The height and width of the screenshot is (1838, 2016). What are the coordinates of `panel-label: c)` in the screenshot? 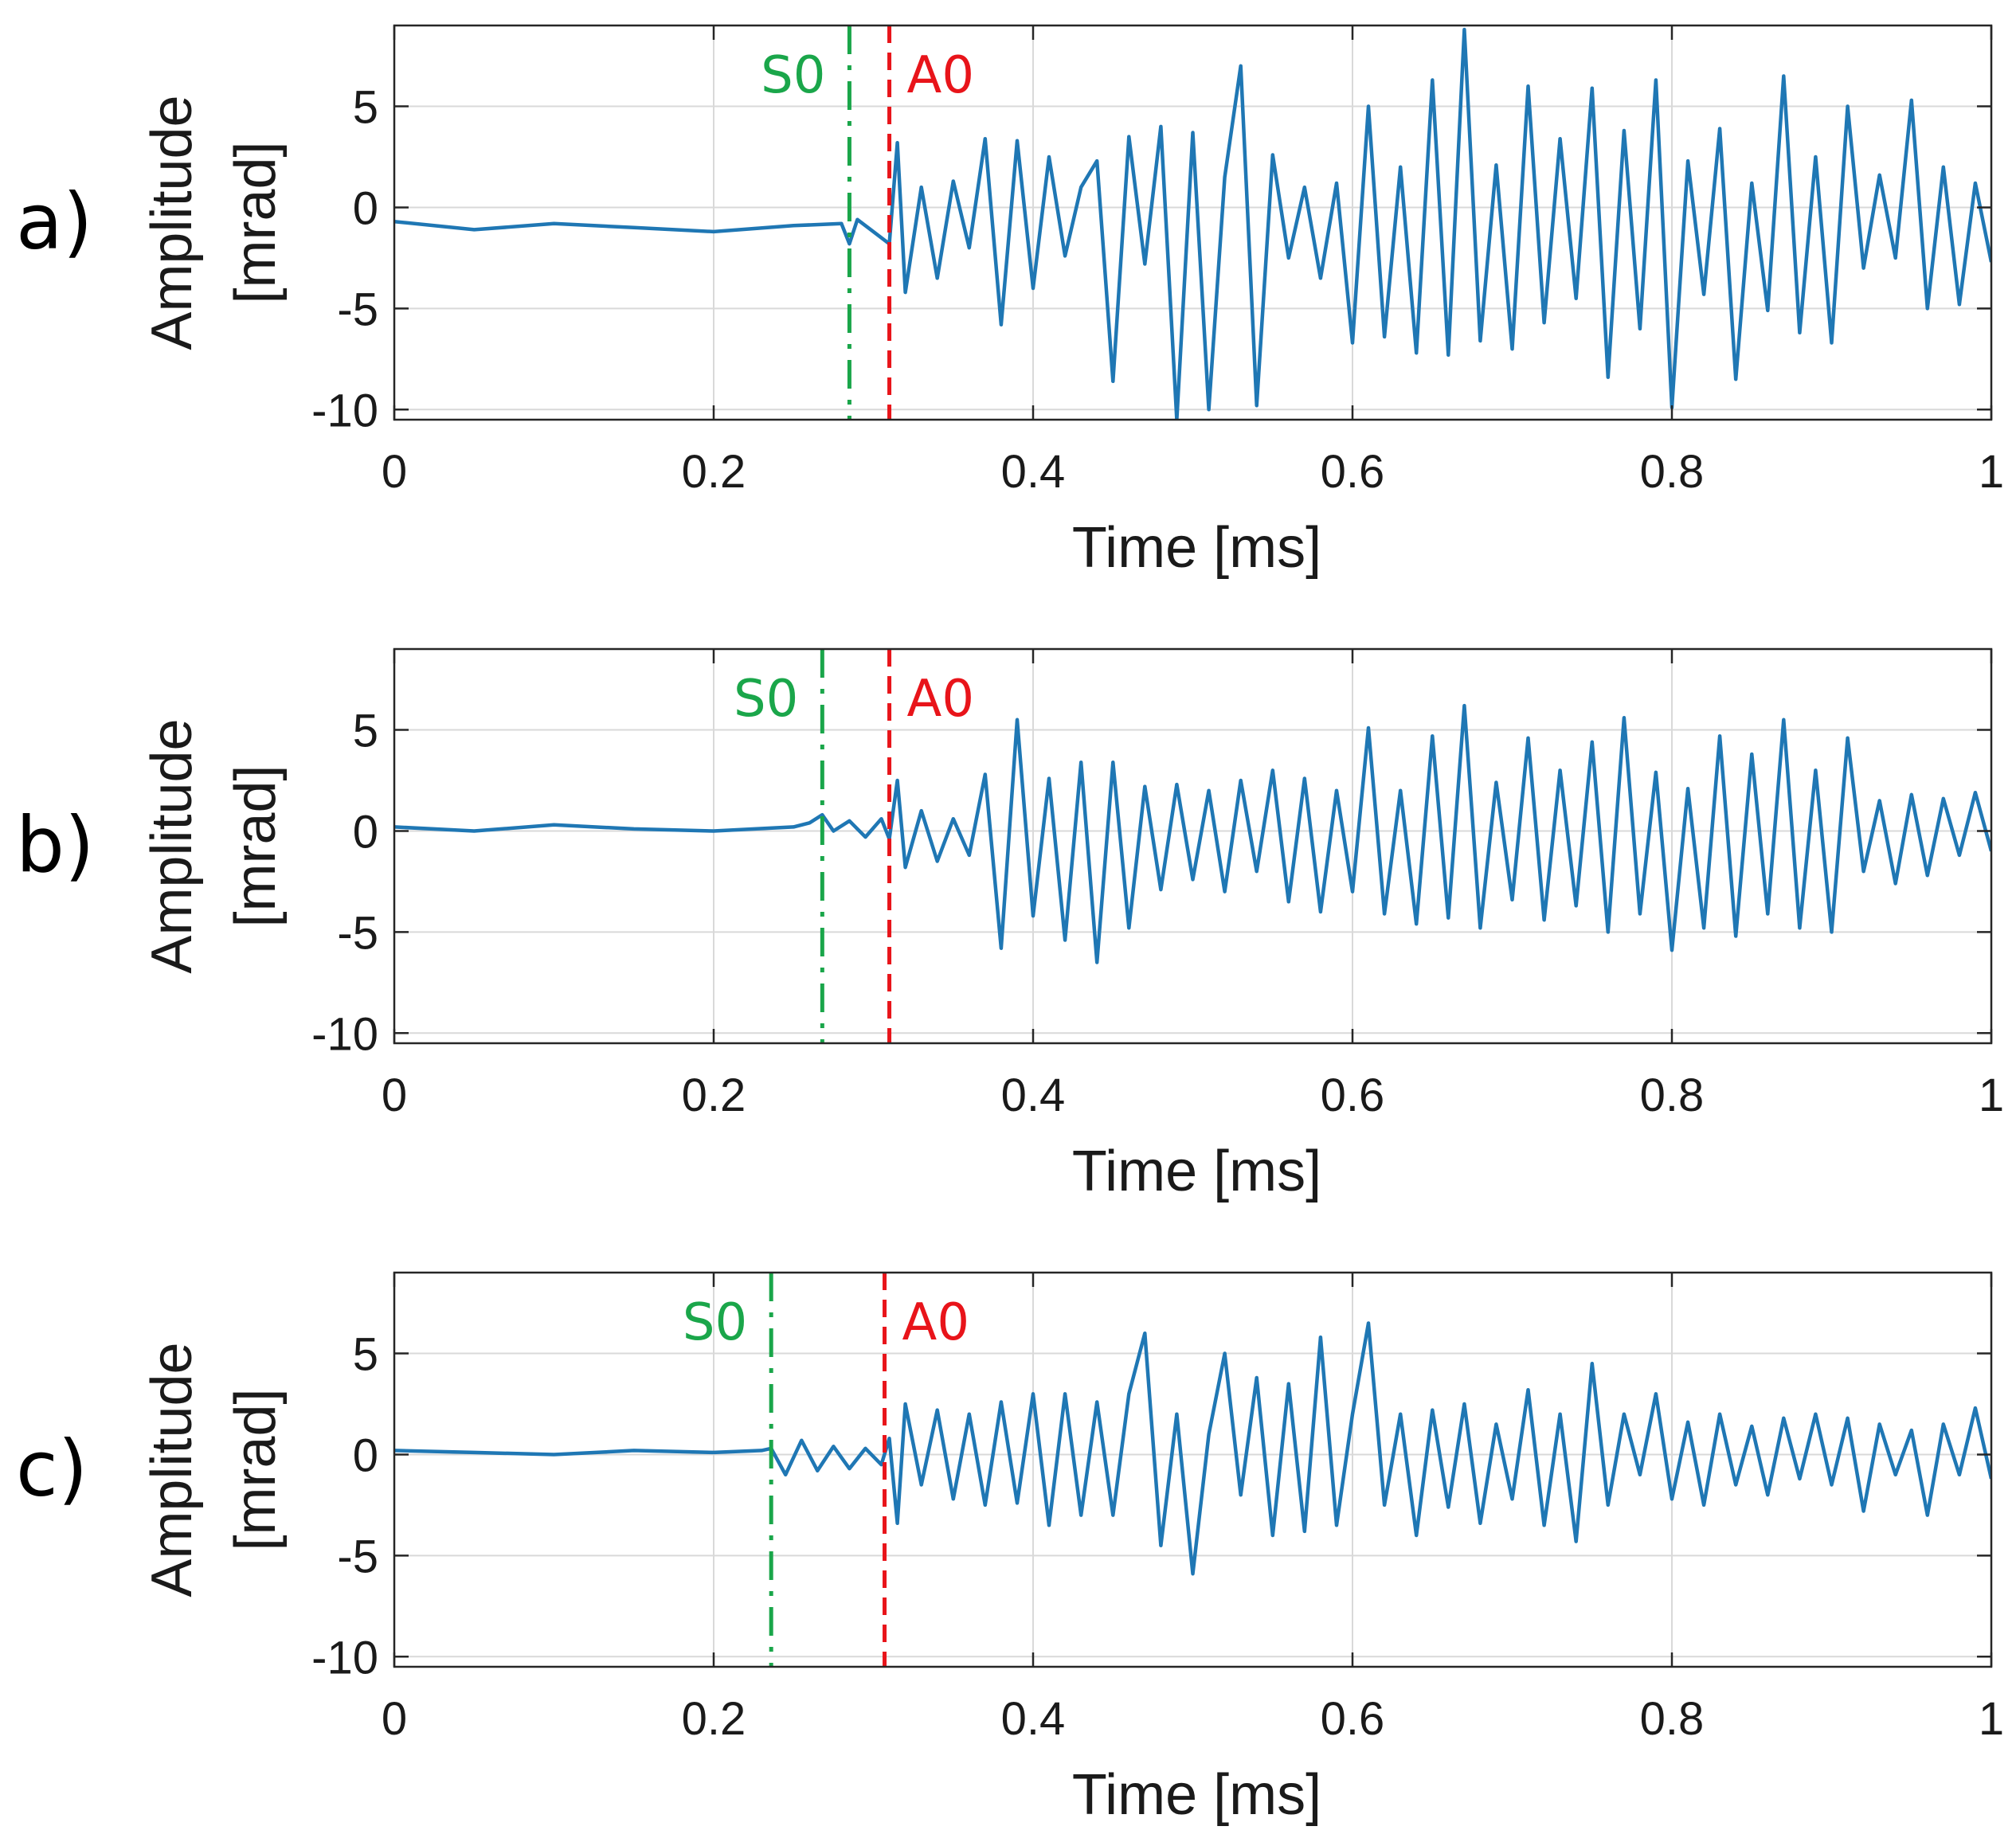 It's located at (52, 1470).